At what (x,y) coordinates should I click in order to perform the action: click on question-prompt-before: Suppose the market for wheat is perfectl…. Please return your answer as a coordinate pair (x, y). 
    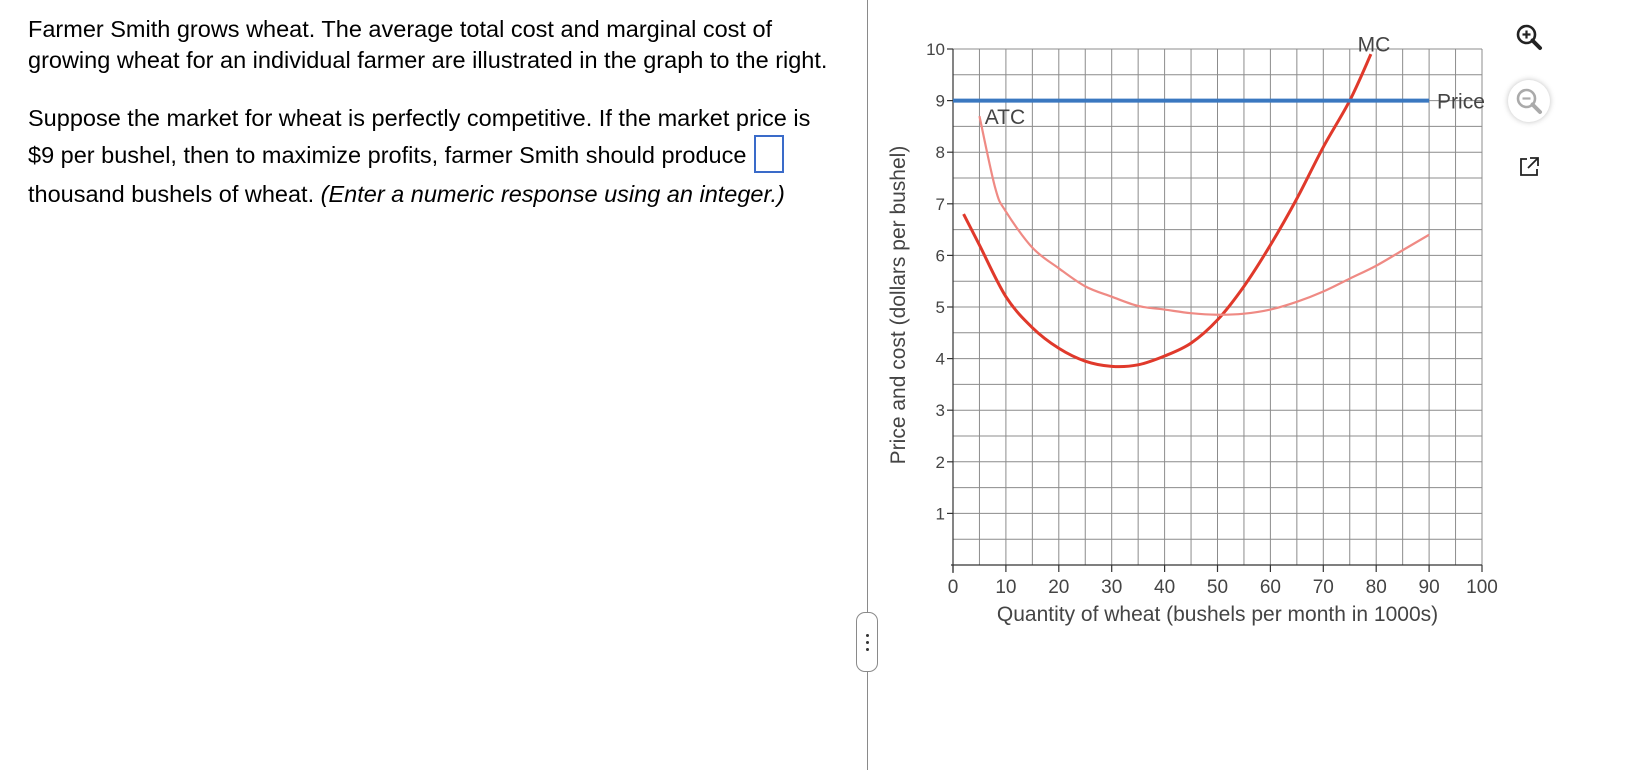
    Looking at the image, I should click on (419, 136).